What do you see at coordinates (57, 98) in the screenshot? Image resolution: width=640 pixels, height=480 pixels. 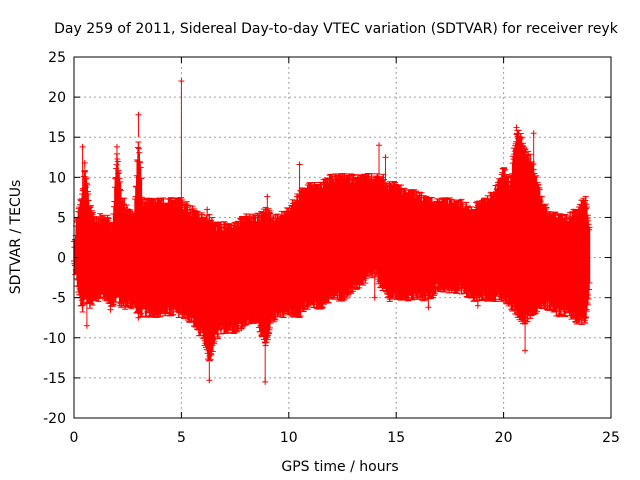 I see `y-tick-label: 20` at bounding box center [57, 98].